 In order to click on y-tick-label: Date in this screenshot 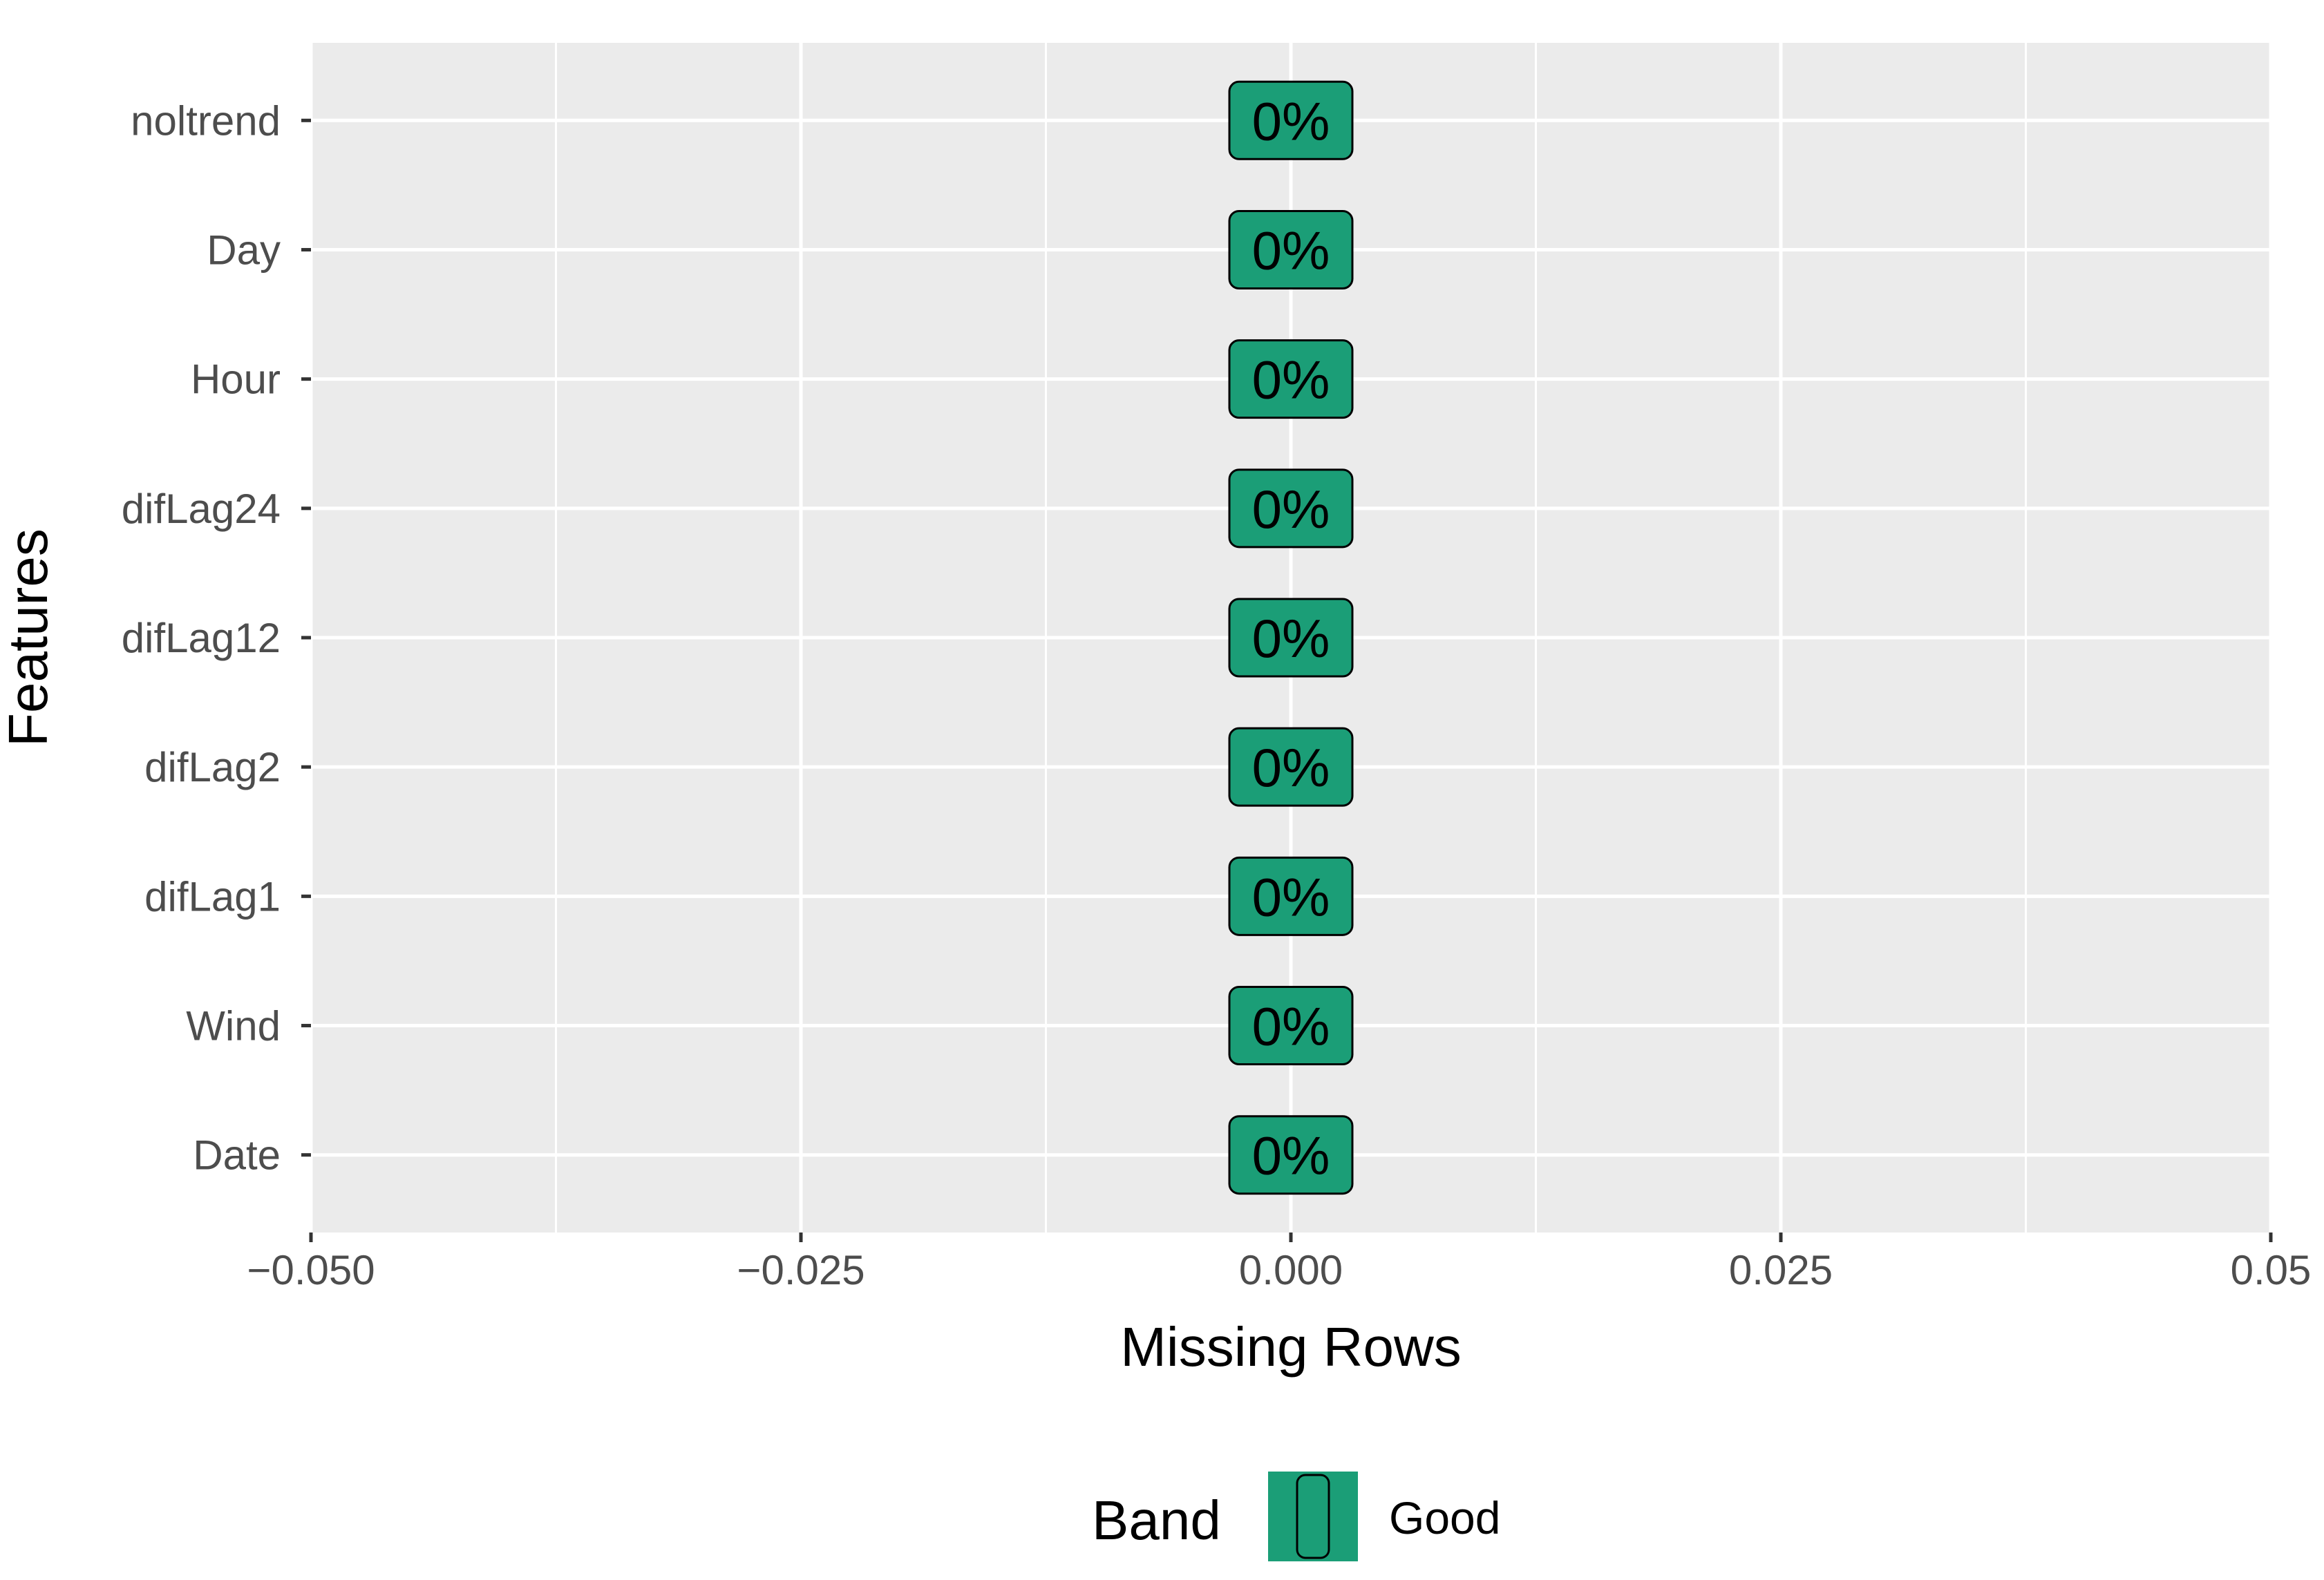, I will do `click(237, 1155)`.